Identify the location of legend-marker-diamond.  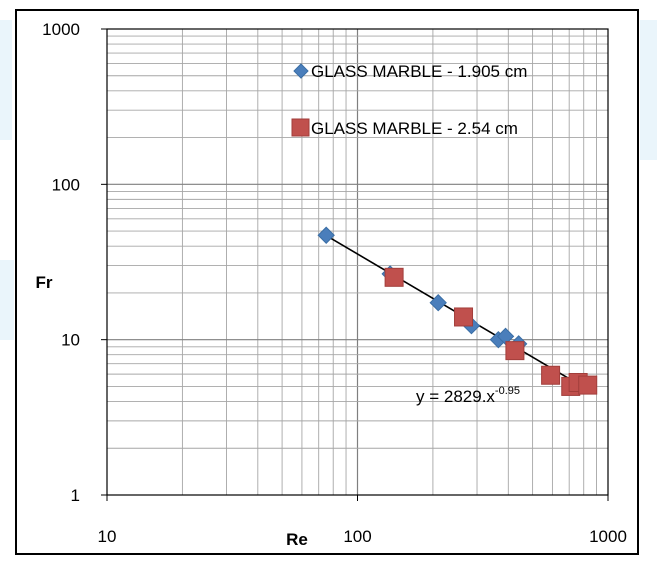
(301, 71).